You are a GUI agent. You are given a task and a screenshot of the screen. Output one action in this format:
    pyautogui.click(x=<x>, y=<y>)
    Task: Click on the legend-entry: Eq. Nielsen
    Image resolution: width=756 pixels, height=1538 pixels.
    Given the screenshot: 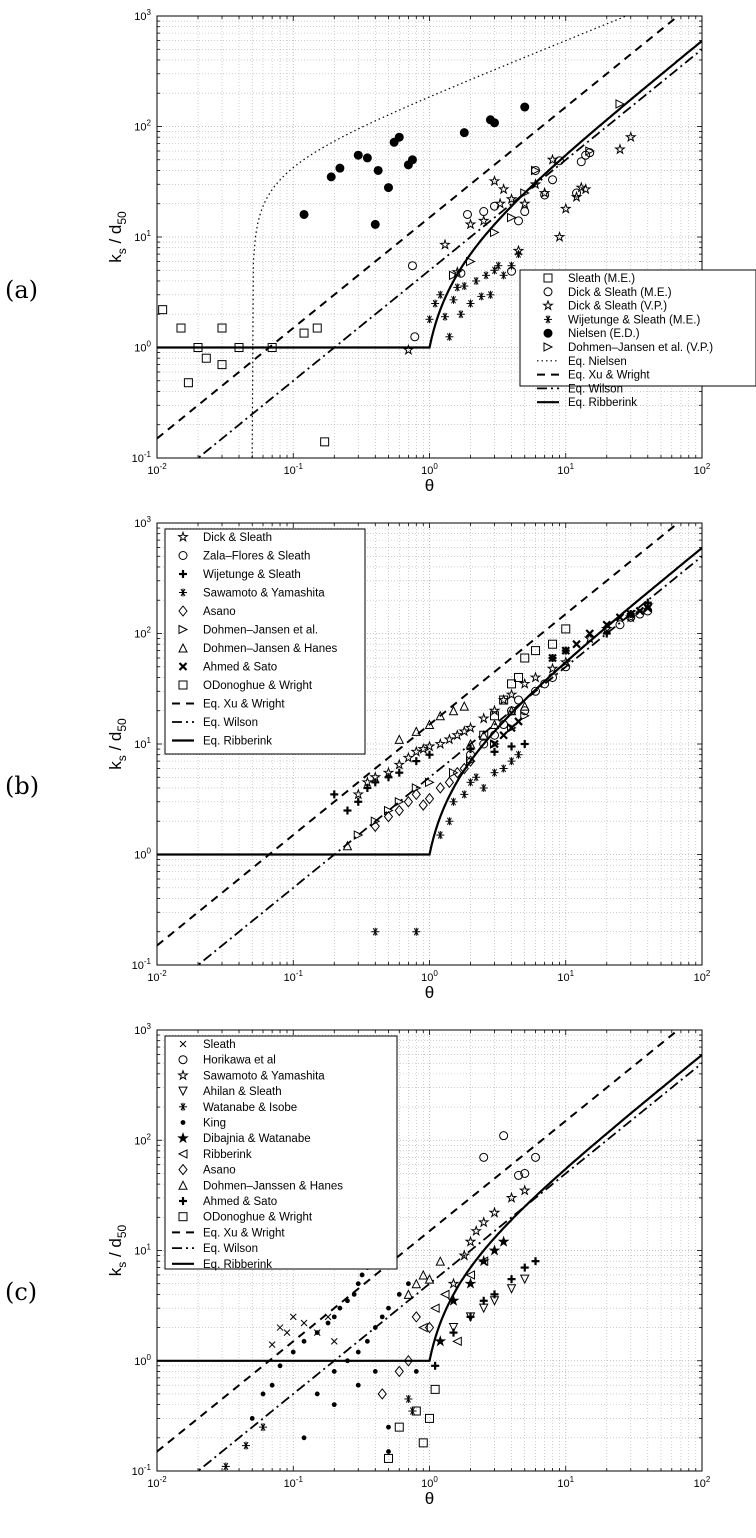 What is the action you would take?
    pyautogui.click(x=597, y=362)
    